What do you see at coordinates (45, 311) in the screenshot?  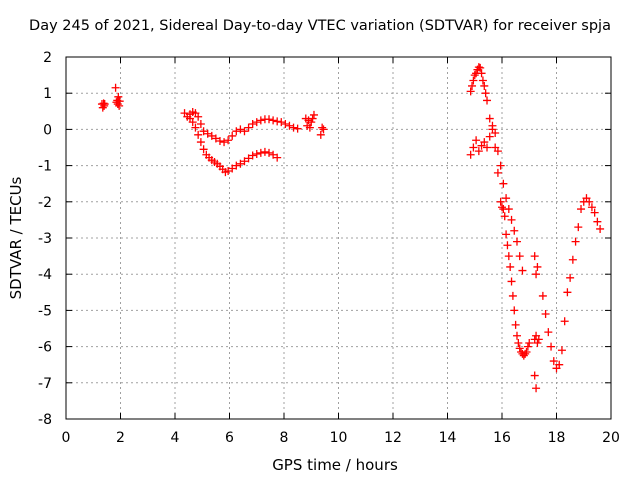 I see `y-tick-label: -5` at bounding box center [45, 311].